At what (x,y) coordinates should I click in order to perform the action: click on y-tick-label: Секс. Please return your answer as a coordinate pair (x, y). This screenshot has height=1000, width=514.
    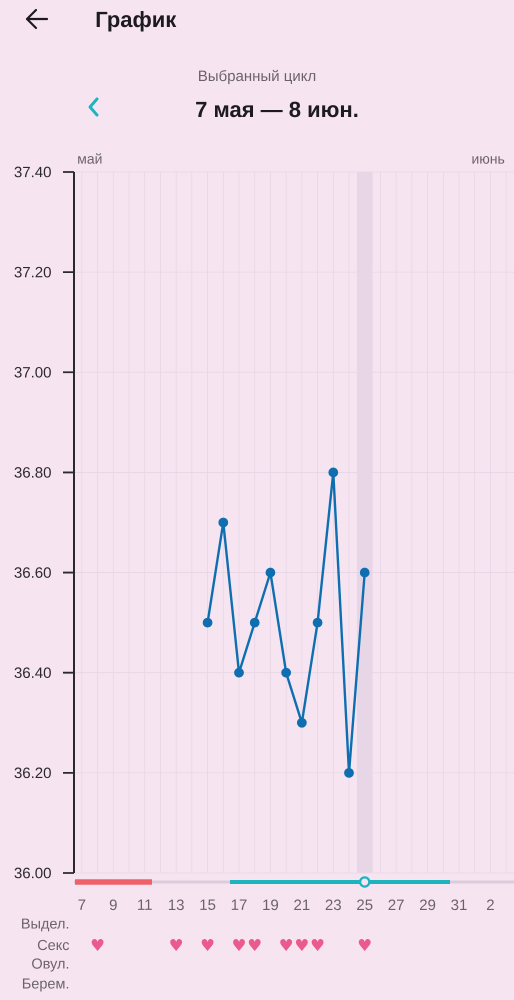
    Looking at the image, I should click on (54, 945).